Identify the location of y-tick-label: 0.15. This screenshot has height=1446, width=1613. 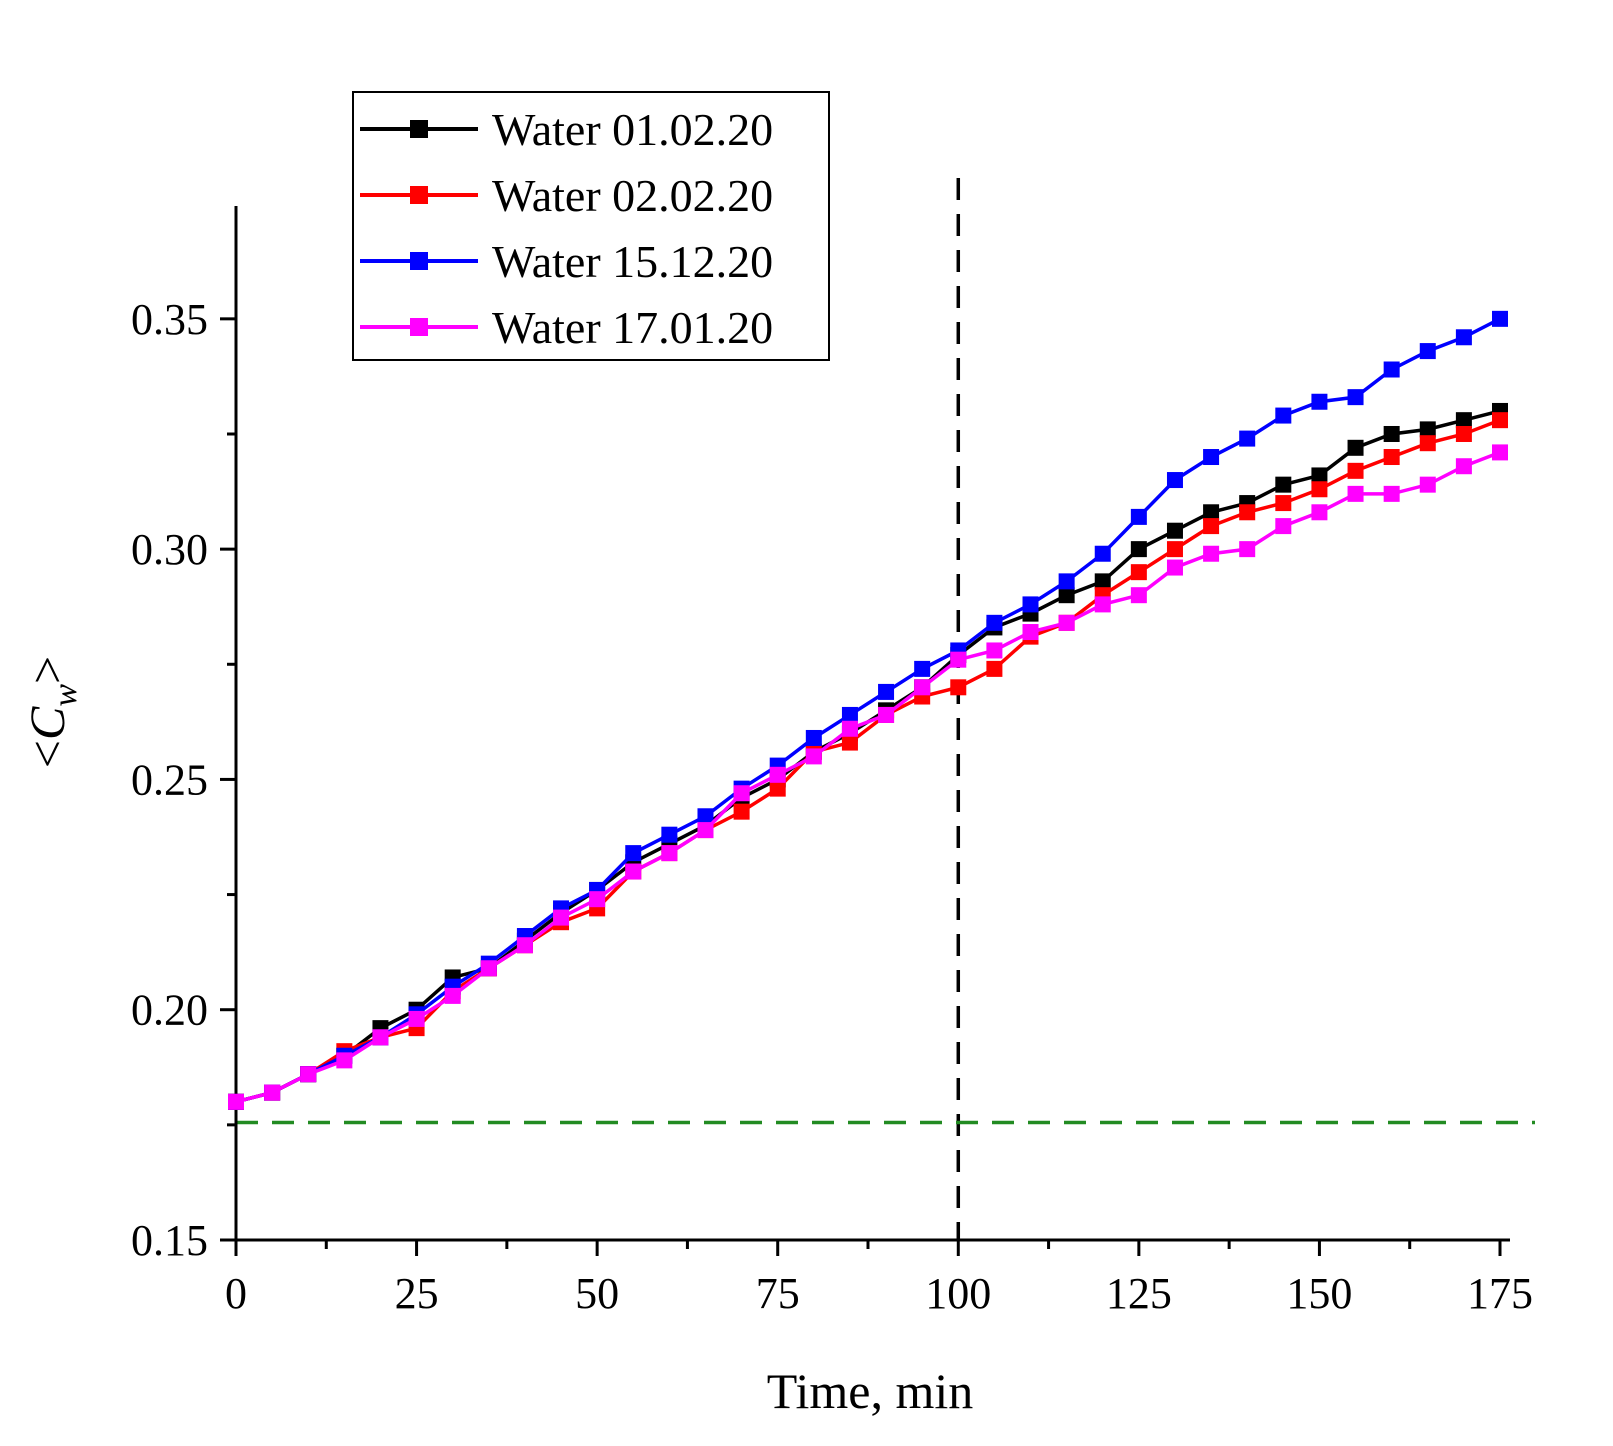
(169, 1240).